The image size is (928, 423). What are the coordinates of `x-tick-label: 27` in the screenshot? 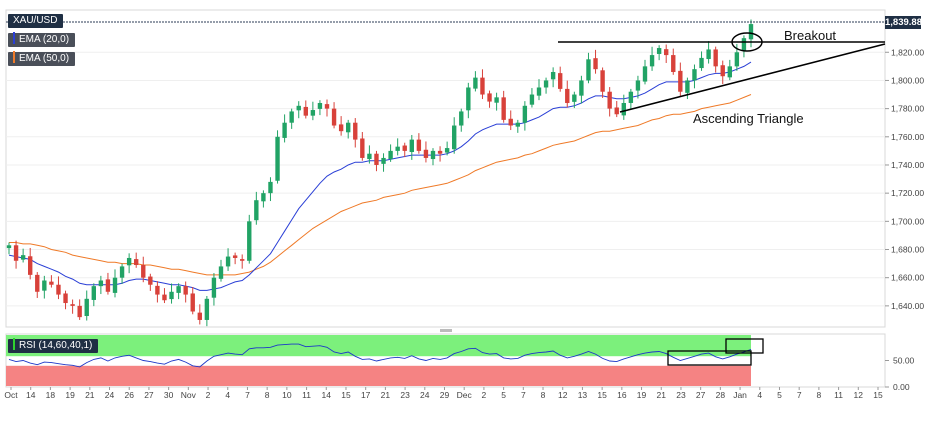 It's located at (701, 395).